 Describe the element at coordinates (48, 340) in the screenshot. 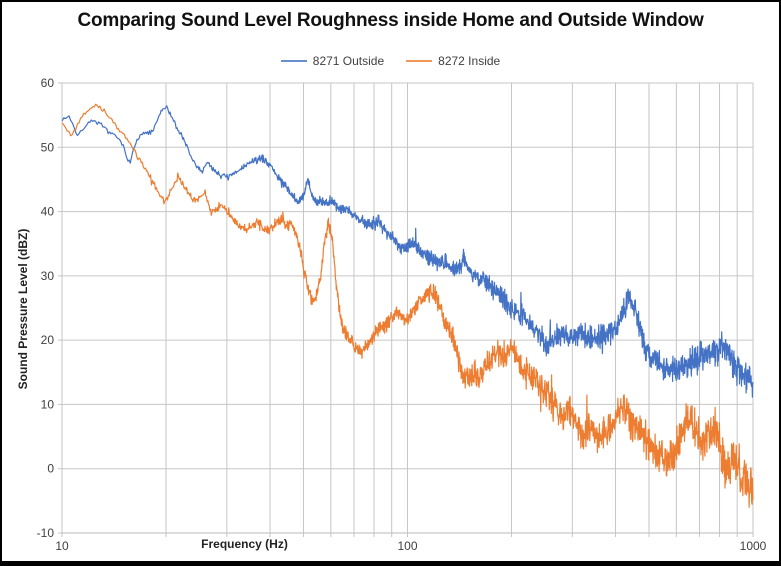

I see `y-tick-label: 20` at that location.